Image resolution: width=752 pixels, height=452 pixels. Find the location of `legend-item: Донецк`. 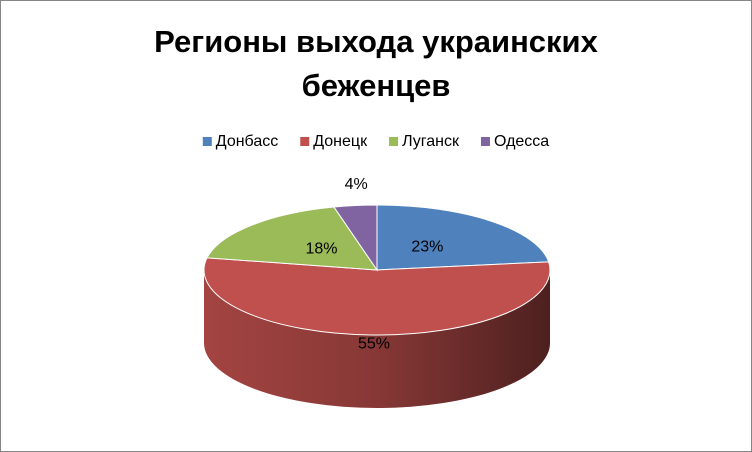

legend-item: Донецк is located at coordinates (334, 141).